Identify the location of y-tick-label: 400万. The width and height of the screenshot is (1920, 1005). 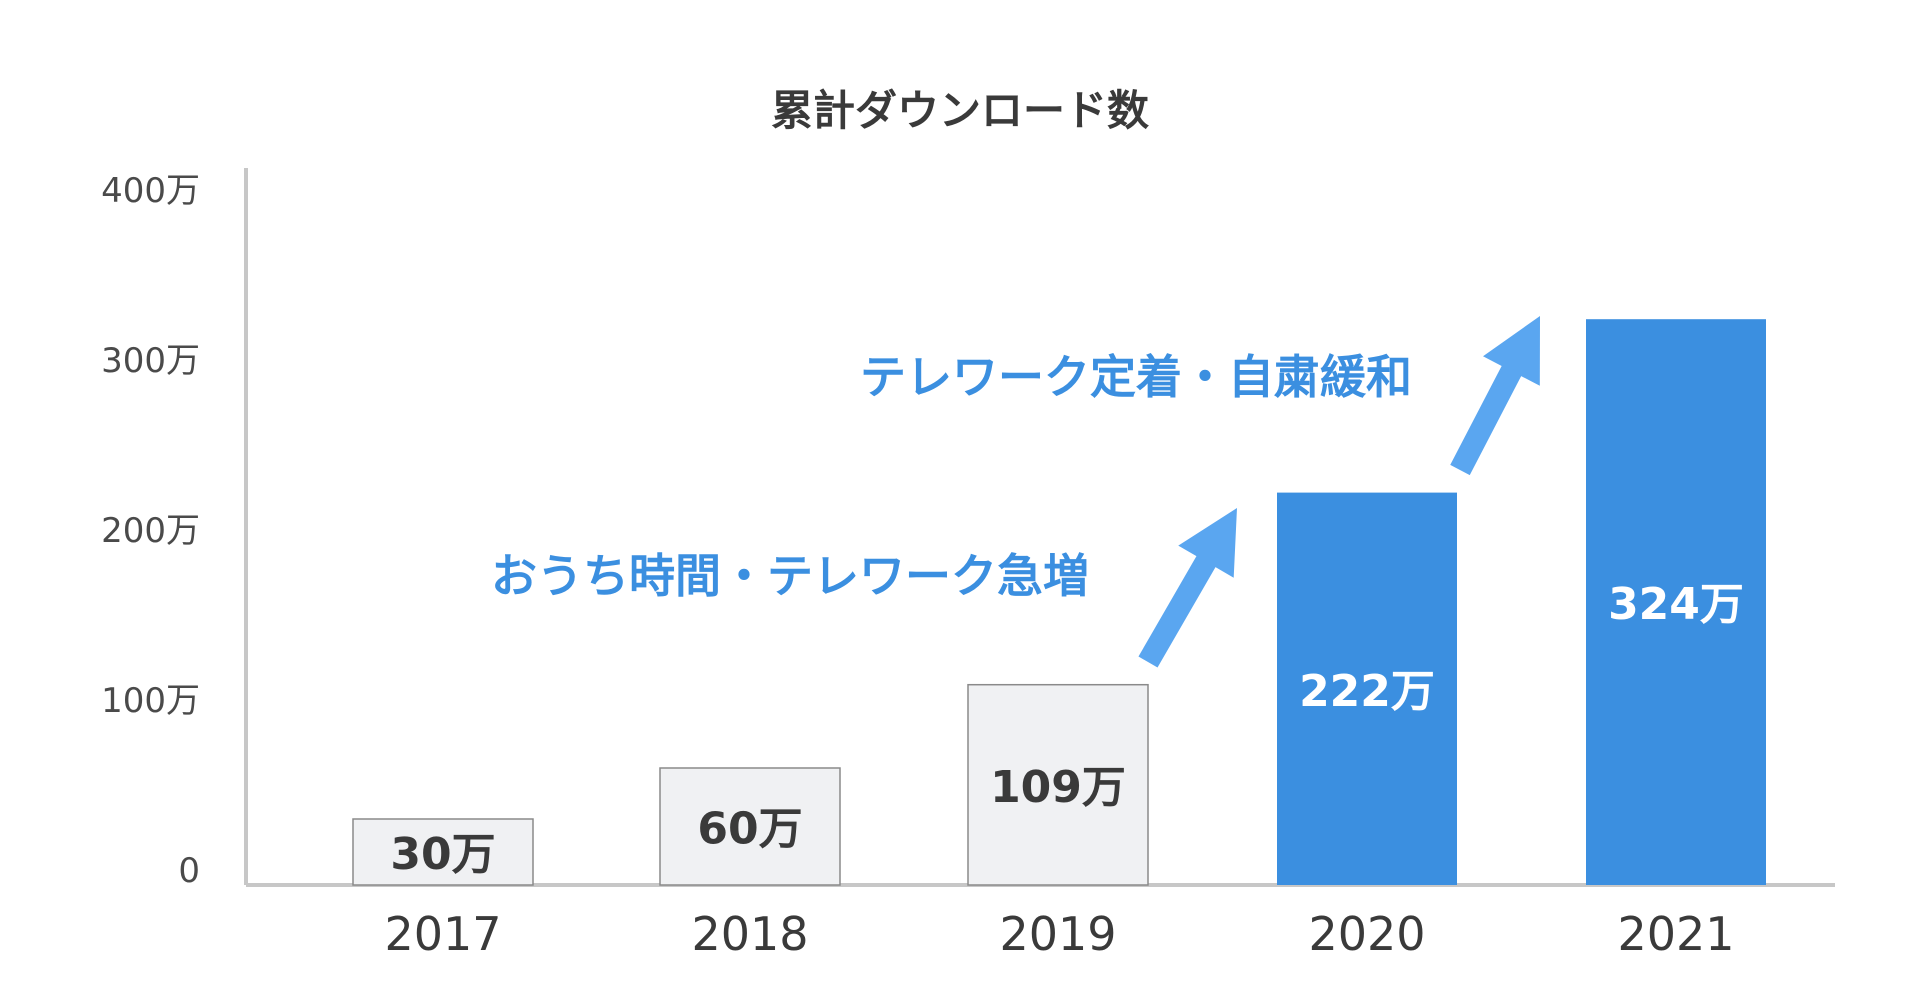
(150, 191).